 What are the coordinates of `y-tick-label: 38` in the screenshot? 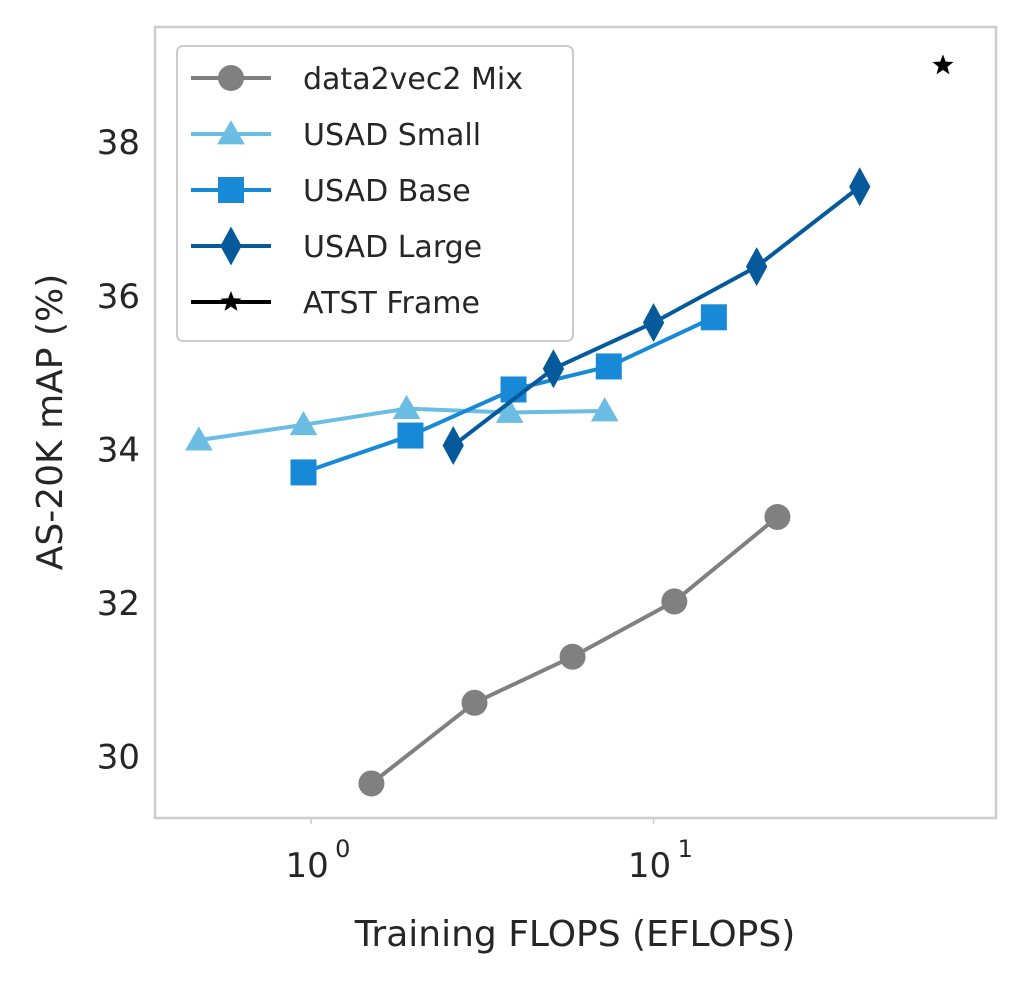 It's located at (118, 143).